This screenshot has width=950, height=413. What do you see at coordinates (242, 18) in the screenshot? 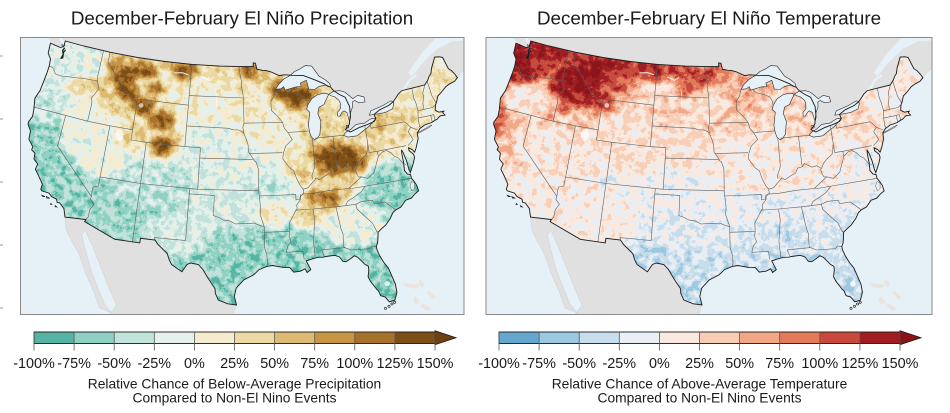
I see `svg-text:December-February El Niño Prec: December-February El Niño Precipitation` at bounding box center [242, 18].